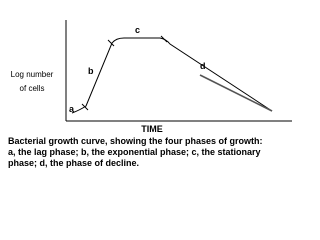  What do you see at coordinates (152, 129) in the screenshot?
I see `x-axis-label: TIME` at bounding box center [152, 129].